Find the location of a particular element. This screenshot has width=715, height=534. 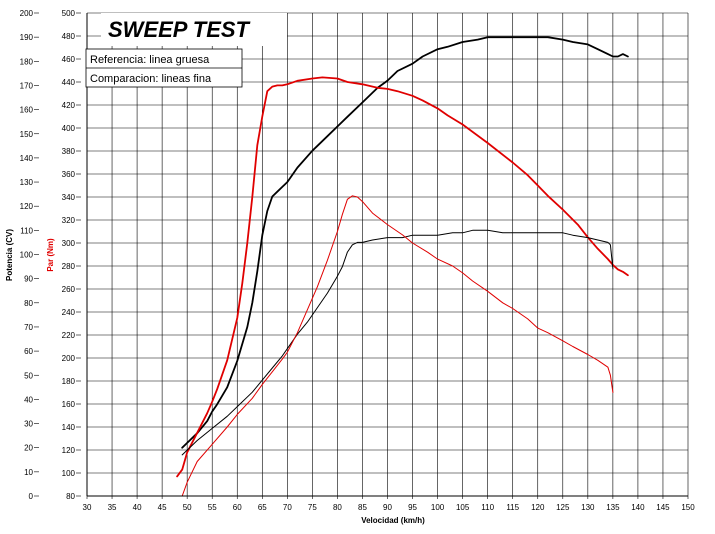

x-tick-label: 40 is located at coordinates (137, 507).